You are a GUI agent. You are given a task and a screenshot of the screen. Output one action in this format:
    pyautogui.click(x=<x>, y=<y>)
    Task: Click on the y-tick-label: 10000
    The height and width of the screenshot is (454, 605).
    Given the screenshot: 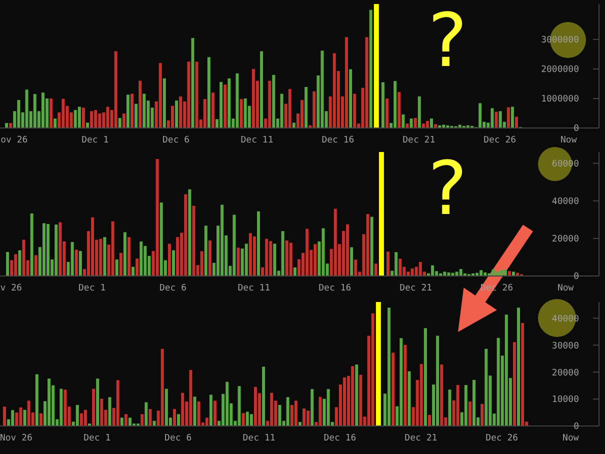 What is the action you would take?
    pyautogui.click(x=565, y=400)
    